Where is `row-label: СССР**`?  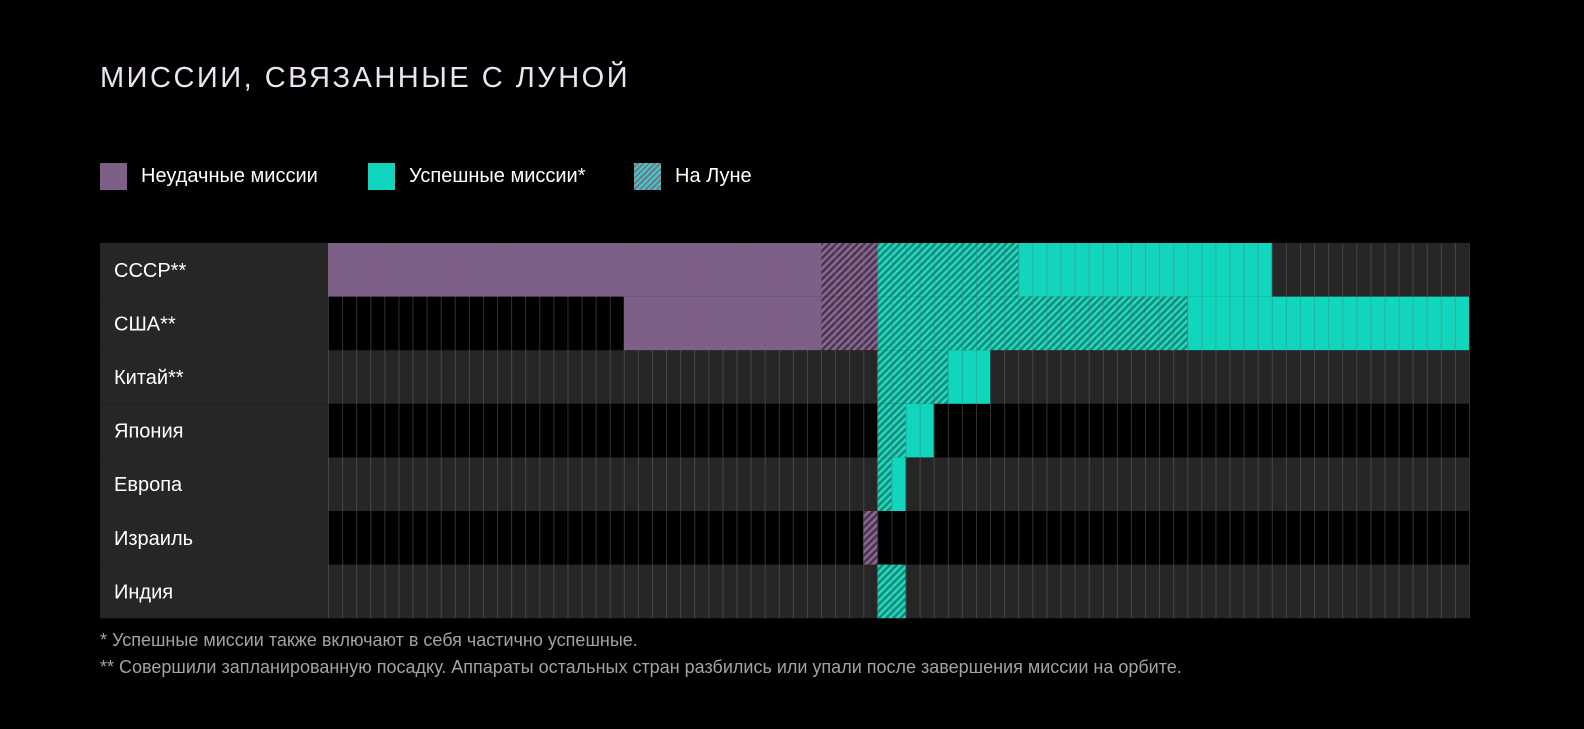 row-label: СССР** is located at coordinates (150, 271).